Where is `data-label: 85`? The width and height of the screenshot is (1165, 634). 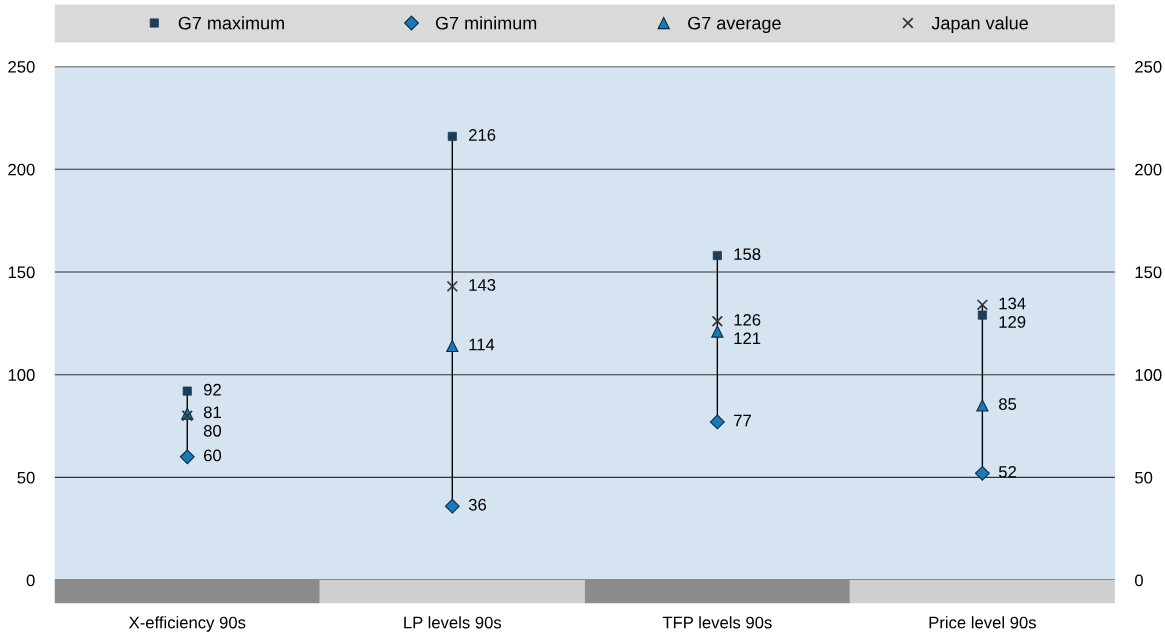 data-label: 85 is located at coordinates (1008, 404).